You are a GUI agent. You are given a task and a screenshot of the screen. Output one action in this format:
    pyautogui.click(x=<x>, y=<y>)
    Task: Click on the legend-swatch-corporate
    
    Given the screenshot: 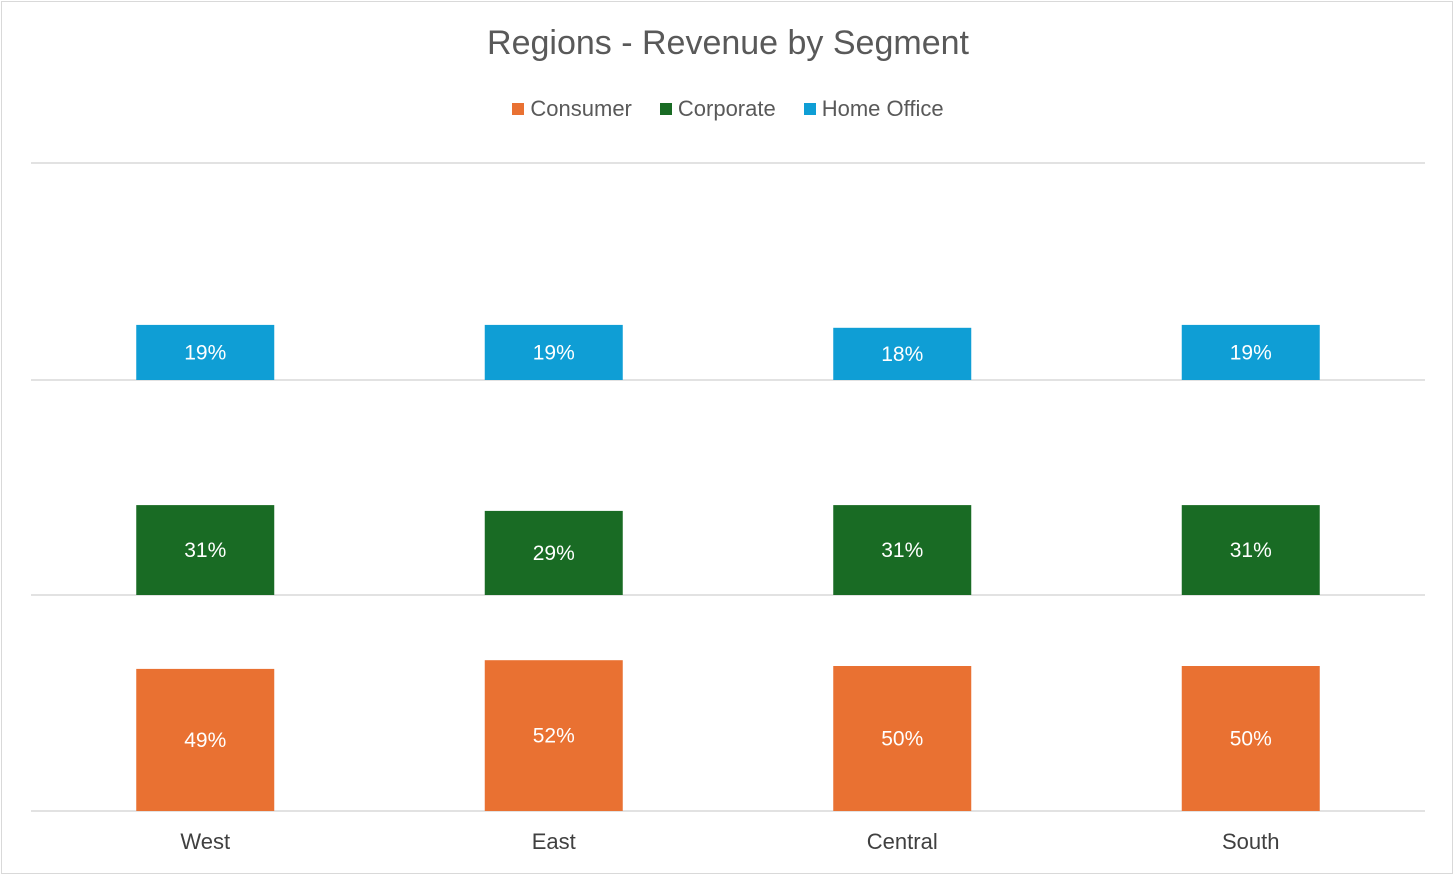 What is the action you would take?
    pyautogui.click(x=665, y=109)
    